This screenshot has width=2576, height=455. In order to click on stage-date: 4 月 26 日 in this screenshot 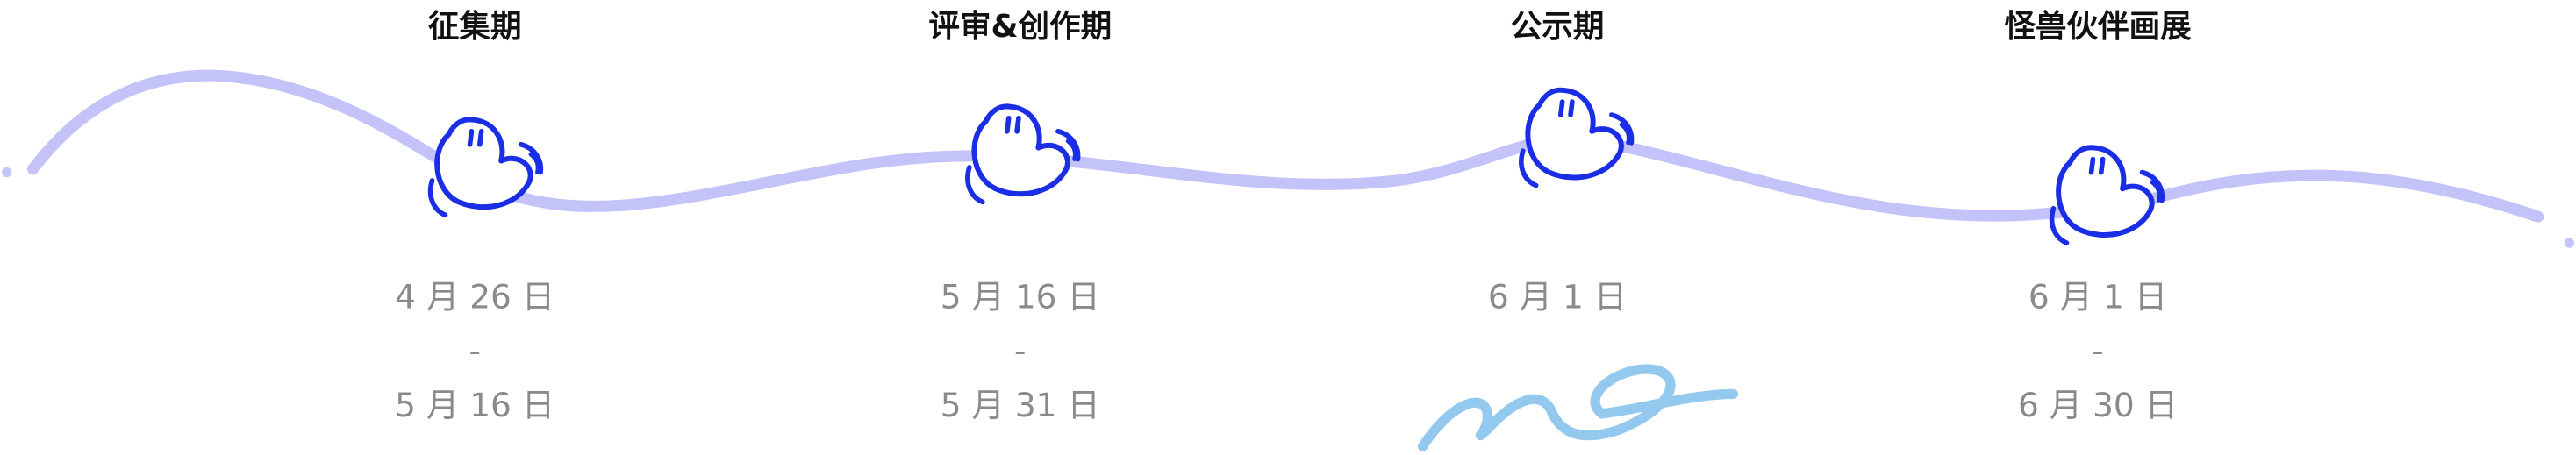, I will do `click(475, 296)`.